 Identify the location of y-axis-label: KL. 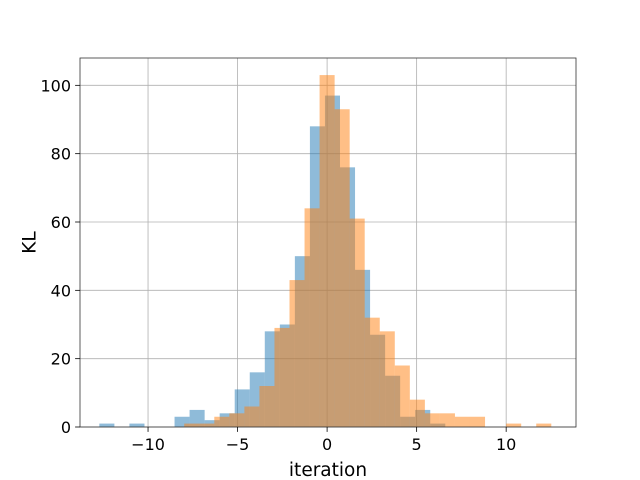
(29, 242).